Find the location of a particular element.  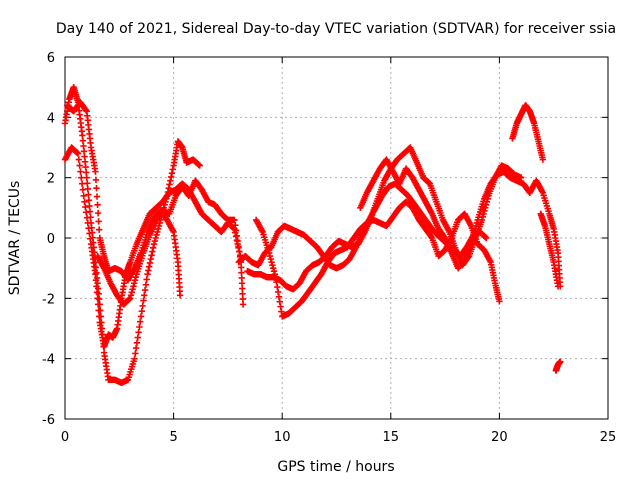

series-sat-k is located at coordinates (558, 366).